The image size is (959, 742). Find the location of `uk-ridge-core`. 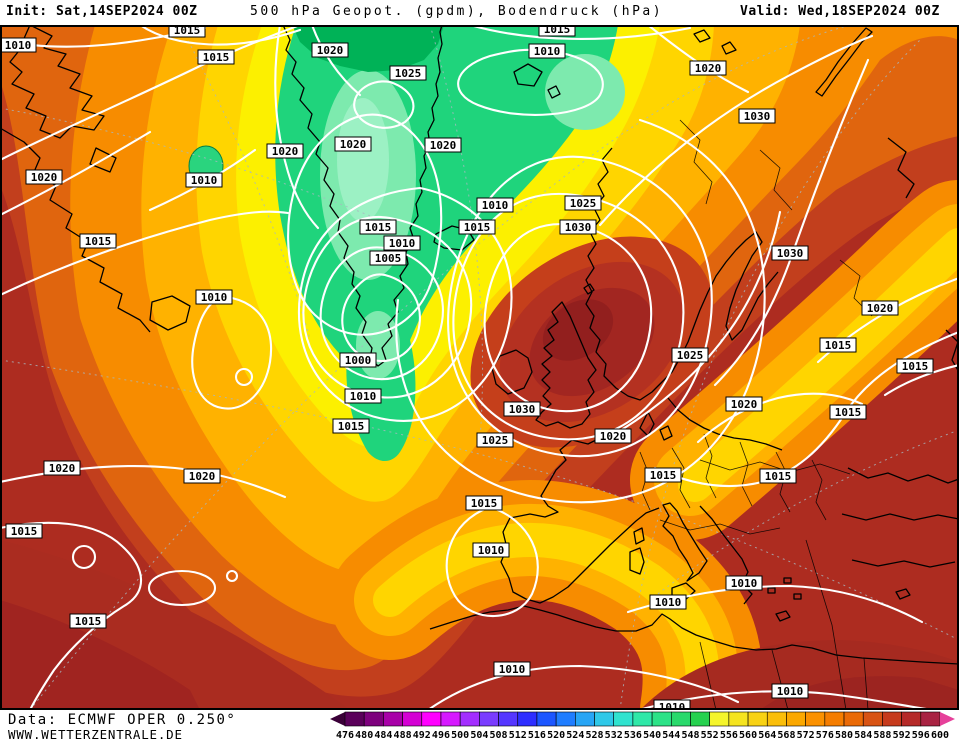

uk-ridge-core is located at coordinates (592, 342).